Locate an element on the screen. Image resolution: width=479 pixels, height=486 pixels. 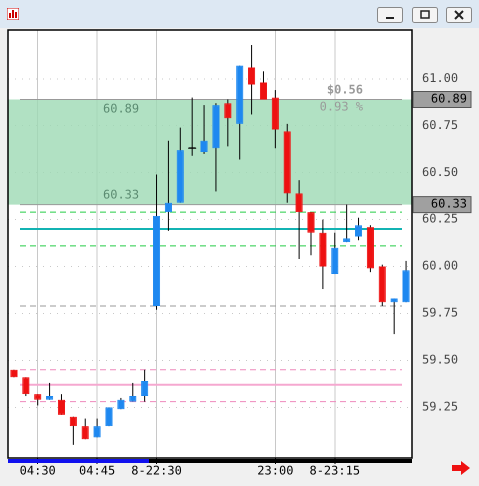
y-tick-label: 60.50 is located at coordinates (440, 171).